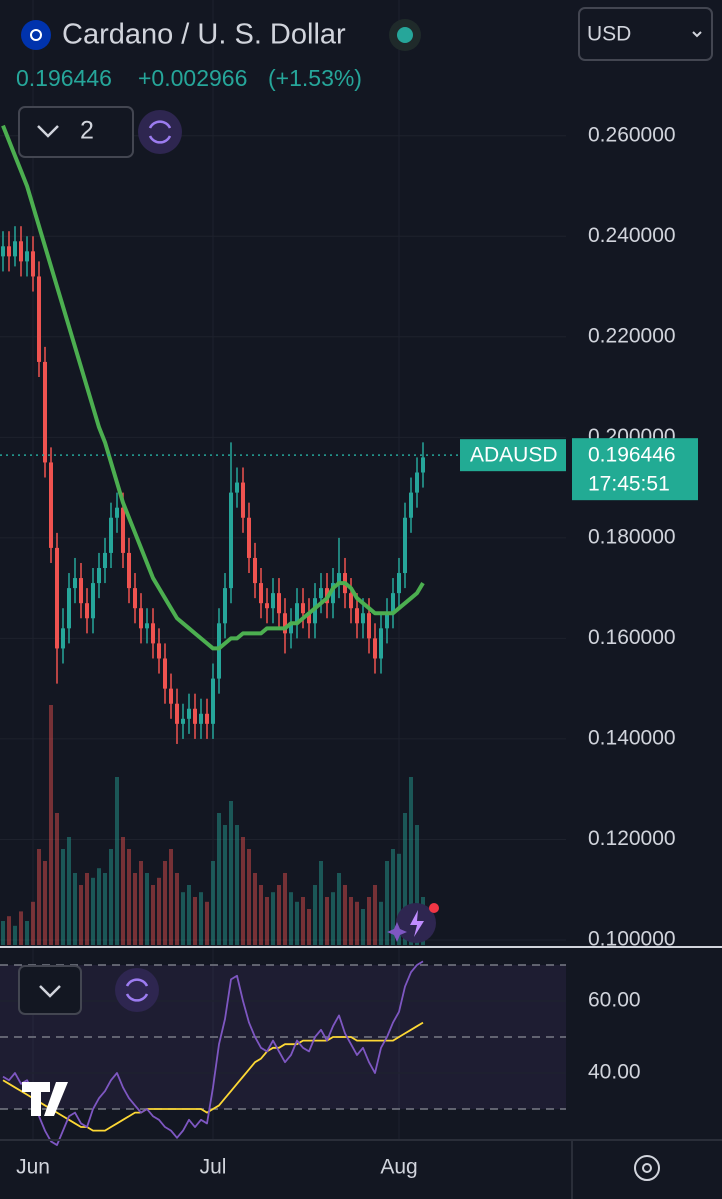 Image resolution: width=722 pixels, height=1199 pixels. What do you see at coordinates (614, 1000) in the screenshot?
I see `rsi-tick-label: 60.00` at bounding box center [614, 1000].